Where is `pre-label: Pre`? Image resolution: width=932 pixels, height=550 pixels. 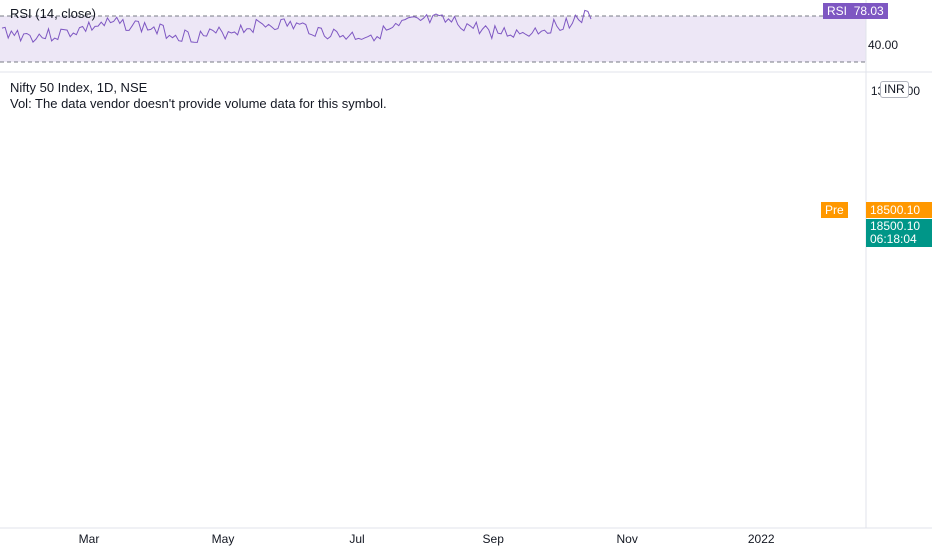 pre-label: Pre is located at coordinates (834, 210).